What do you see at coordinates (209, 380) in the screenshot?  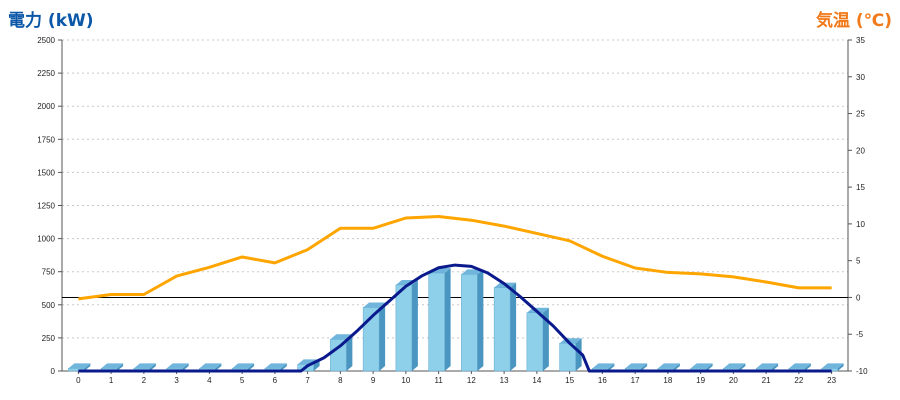 I see `x-tick-label: 4` at bounding box center [209, 380].